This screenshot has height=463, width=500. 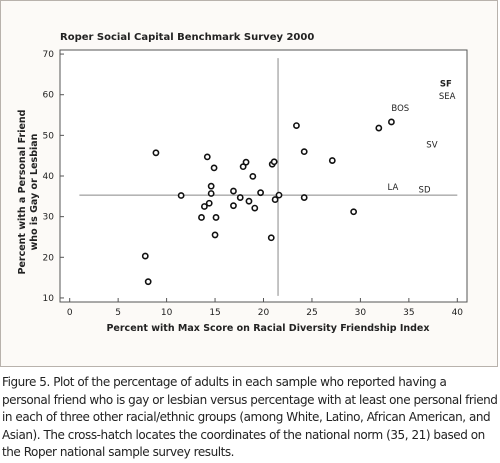 What do you see at coordinates (49, 299) in the screenshot?
I see `y-tick-label: 10` at bounding box center [49, 299].